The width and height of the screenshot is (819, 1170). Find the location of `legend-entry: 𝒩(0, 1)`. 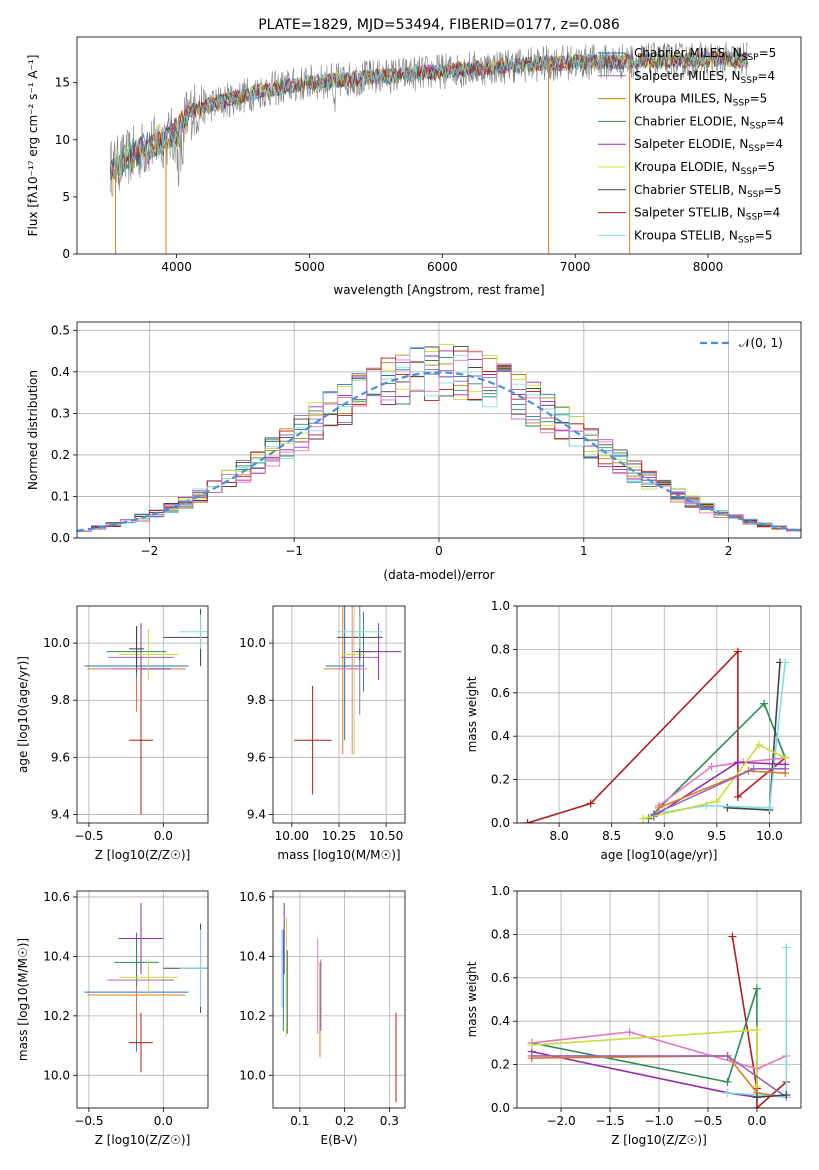

legend-entry: 𝒩(0, 1) is located at coordinates (761, 343).